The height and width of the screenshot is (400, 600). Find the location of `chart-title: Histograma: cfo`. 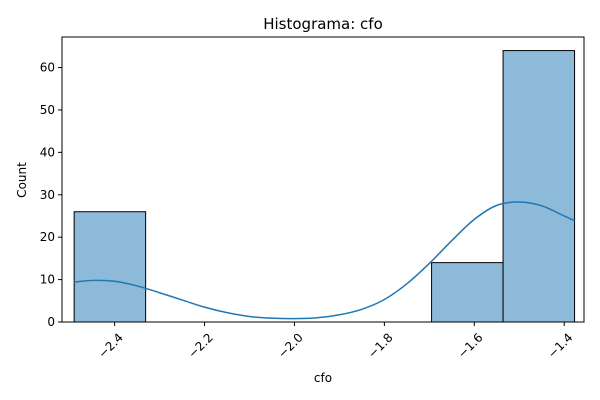

chart-title: Histograma: cfo is located at coordinates (323, 24).